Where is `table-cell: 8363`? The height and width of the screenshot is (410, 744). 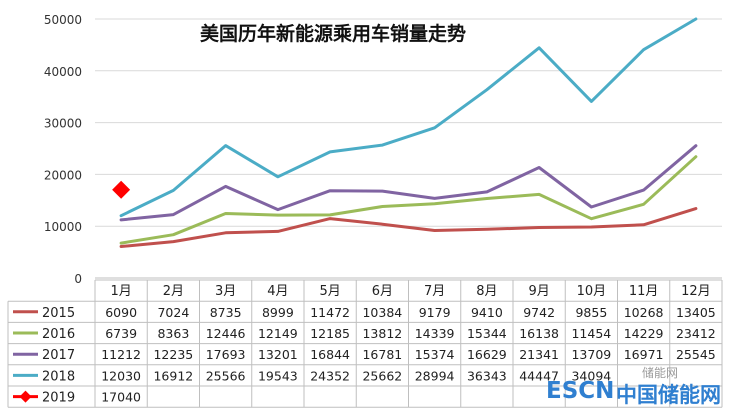
table-cell: 8363 is located at coordinates (173, 333).